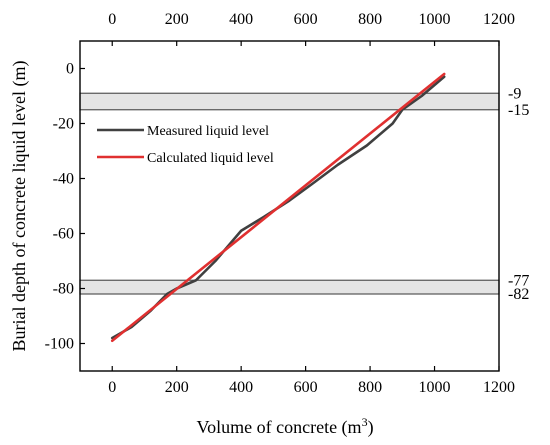 Image resolution: width=550 pixels, height=445 pixels. Describe the element at coordinates (70, 69) in the screenshot. I see `y-tick-label-0: 0` at that location.